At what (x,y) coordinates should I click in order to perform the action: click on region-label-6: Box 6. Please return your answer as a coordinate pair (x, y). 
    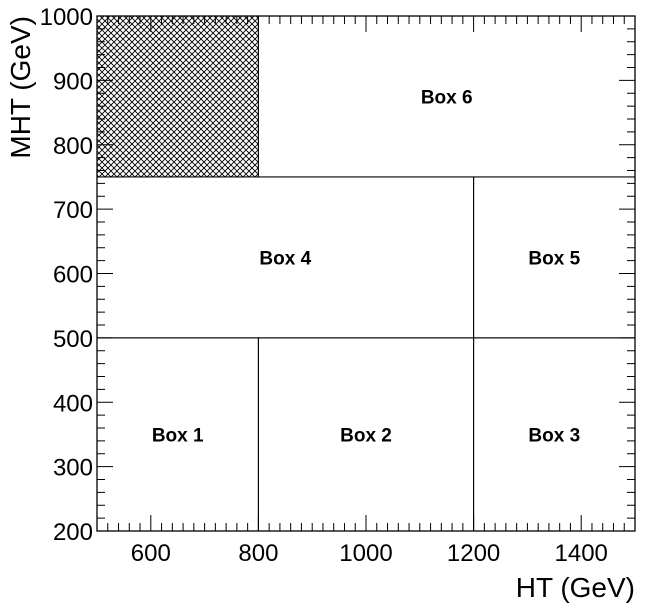
    Looking at the image, I should click on (447, 97).